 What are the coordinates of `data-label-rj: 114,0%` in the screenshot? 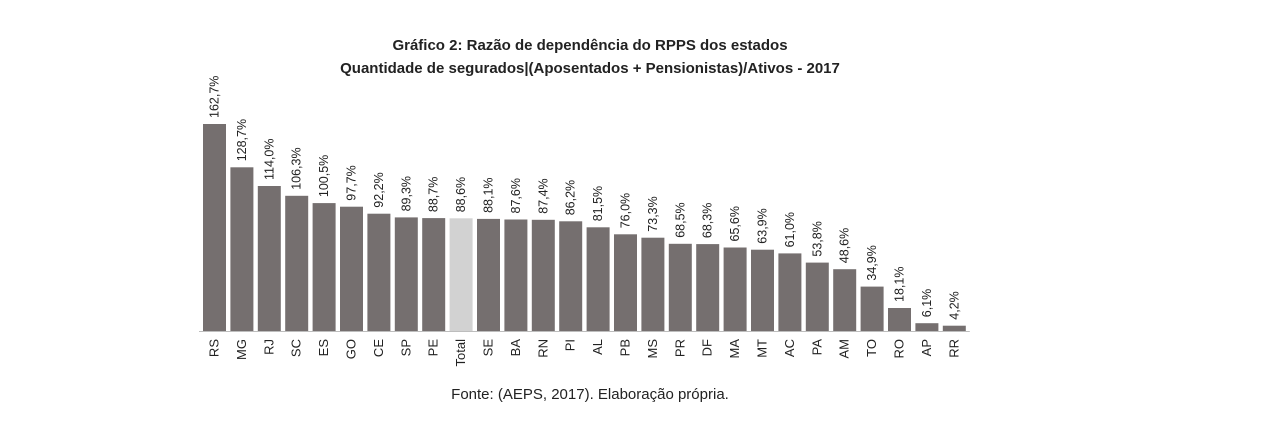 It's located at (269, 159).